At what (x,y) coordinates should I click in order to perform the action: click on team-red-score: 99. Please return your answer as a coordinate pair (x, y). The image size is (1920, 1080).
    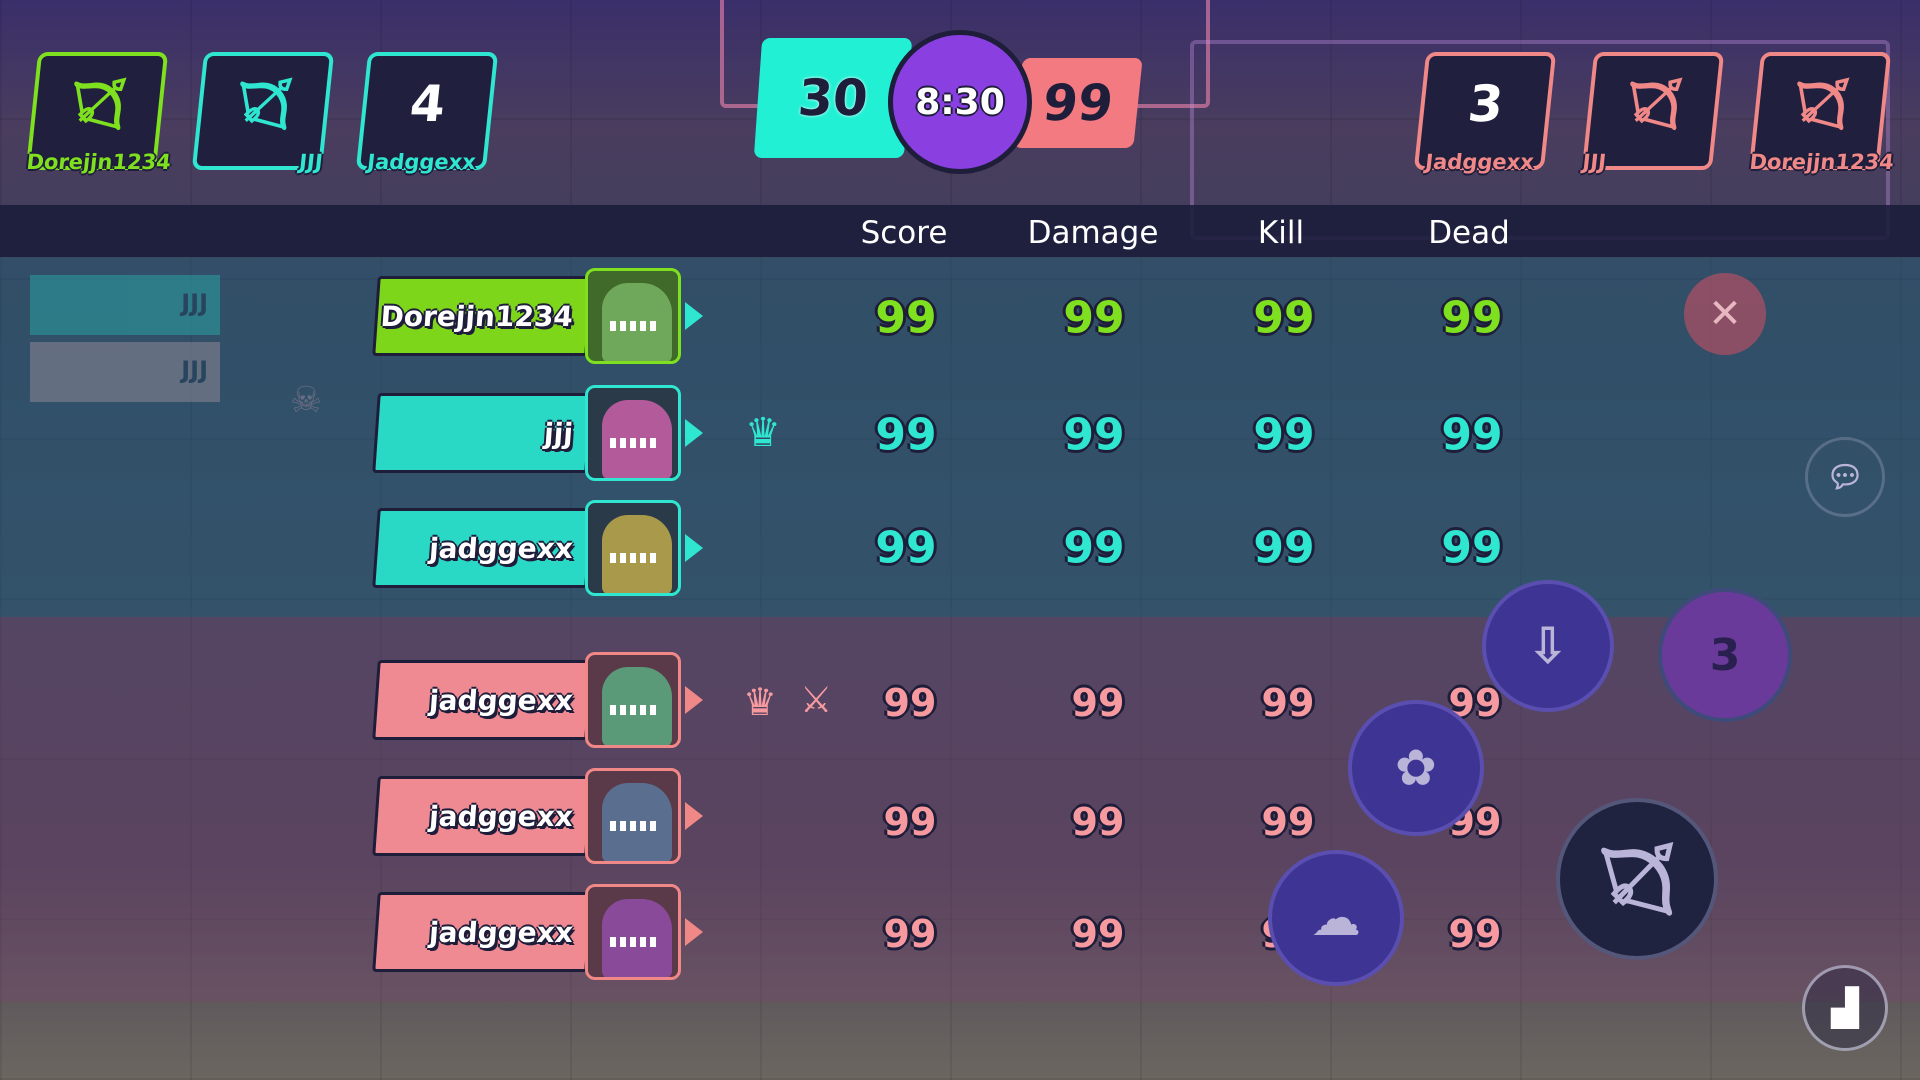
    Looking at the image, I should click on (1078, 103).